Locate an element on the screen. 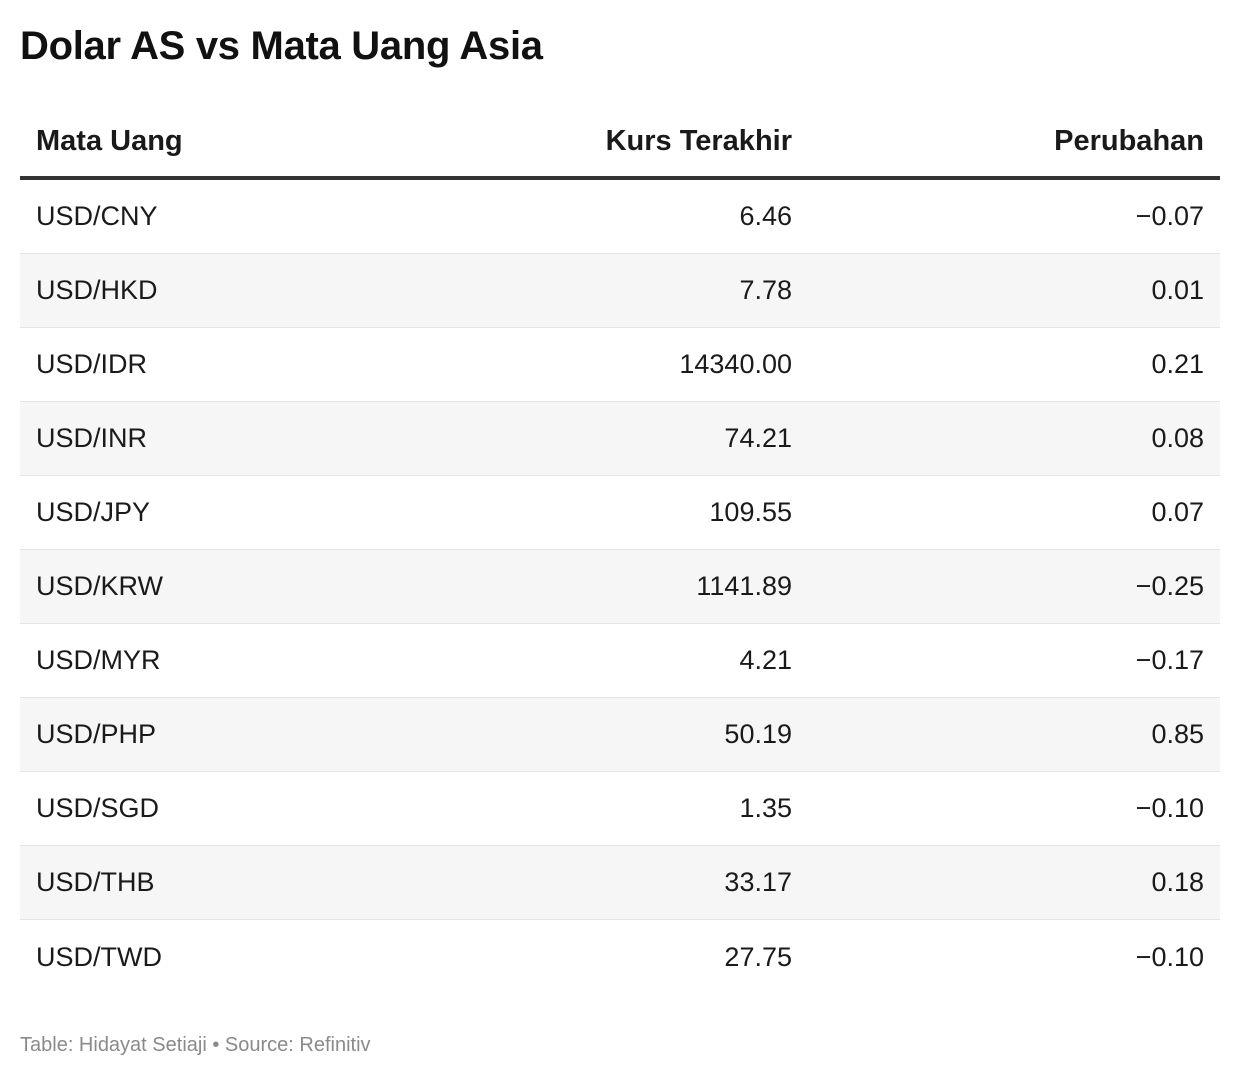 Image resolution: width=1240 pixels, height=1080 pixels. cell-change: 0.18 is located at coordinates (1177, 882).